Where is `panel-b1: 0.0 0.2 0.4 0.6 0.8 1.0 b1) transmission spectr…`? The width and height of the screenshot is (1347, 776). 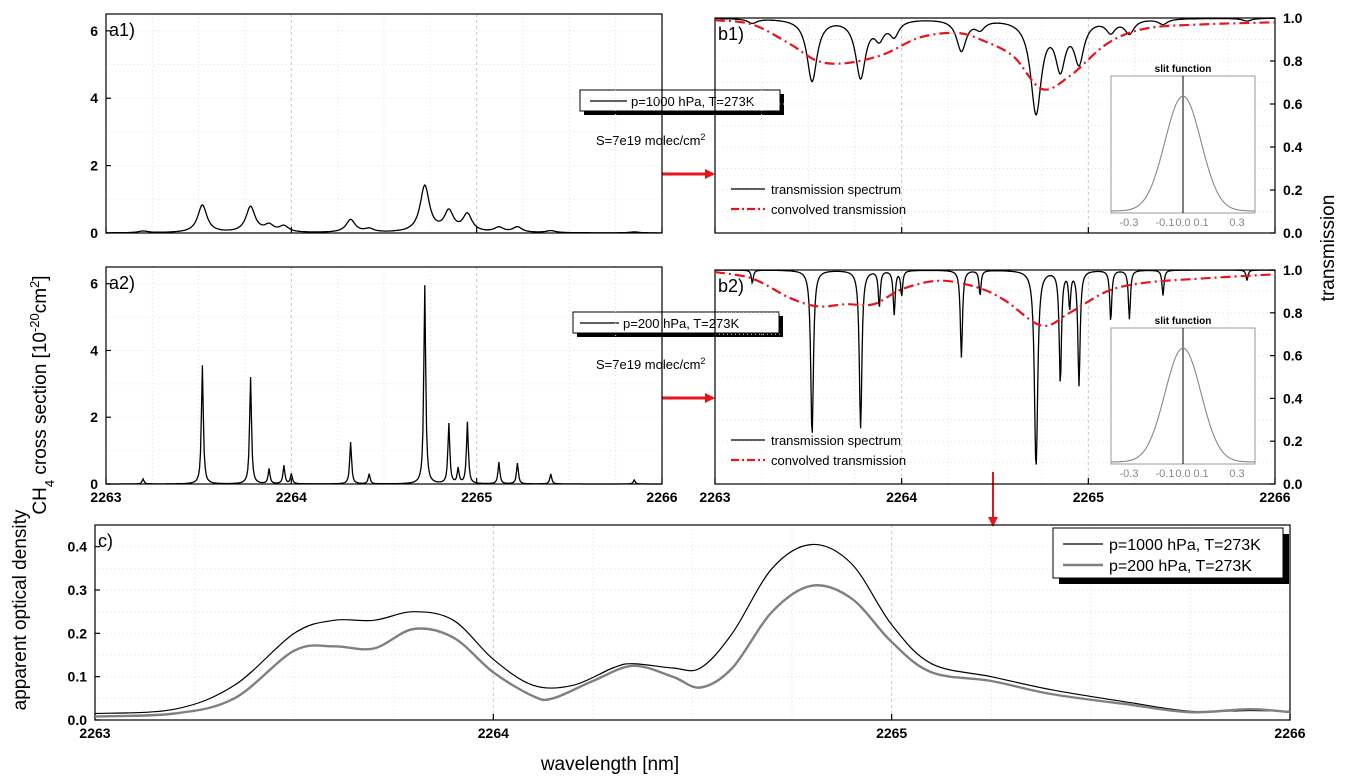 panel-b1: 0.0 0.2 0.4 0.6 0.8 1.0 b1) transmission spectr… is located at coordinates (1008, 125).